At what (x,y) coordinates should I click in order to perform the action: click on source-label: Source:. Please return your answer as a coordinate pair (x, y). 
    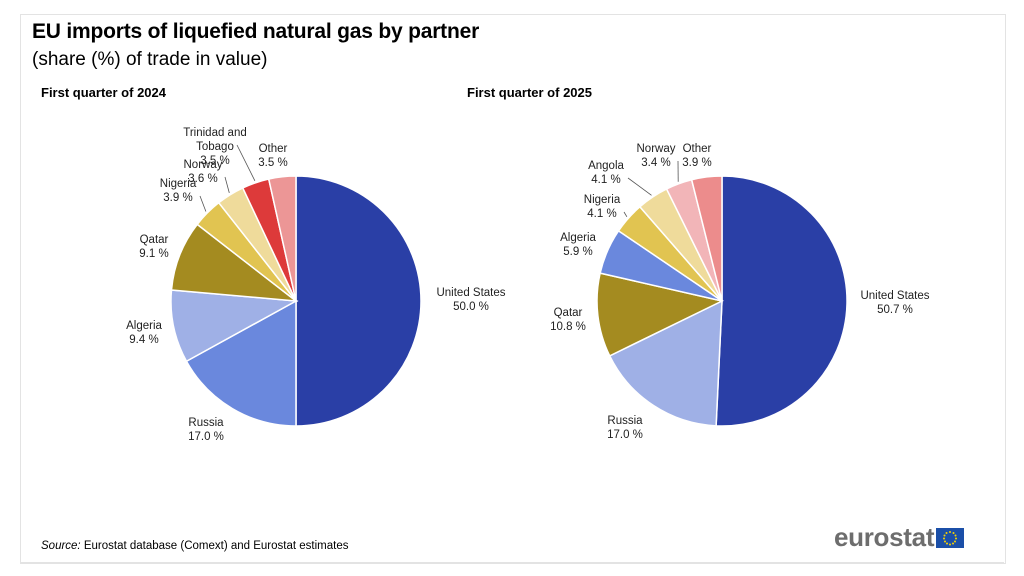
    Looking at the image, I should click on (61, 546).